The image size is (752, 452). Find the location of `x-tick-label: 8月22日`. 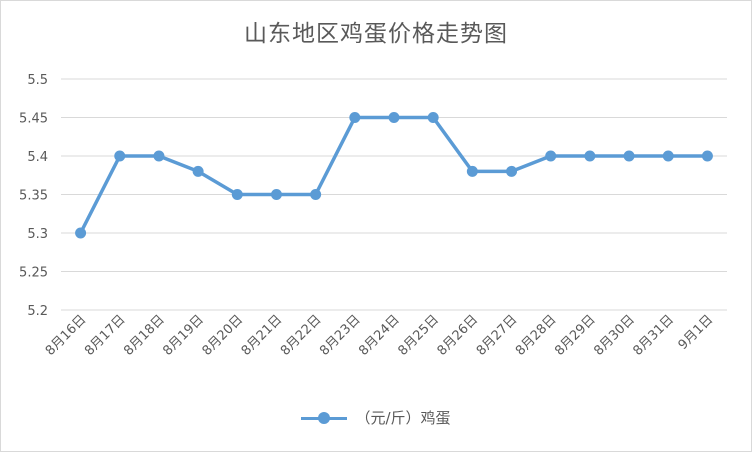

x-tick-label: 8月22日 is located at coordinates (301, 335).